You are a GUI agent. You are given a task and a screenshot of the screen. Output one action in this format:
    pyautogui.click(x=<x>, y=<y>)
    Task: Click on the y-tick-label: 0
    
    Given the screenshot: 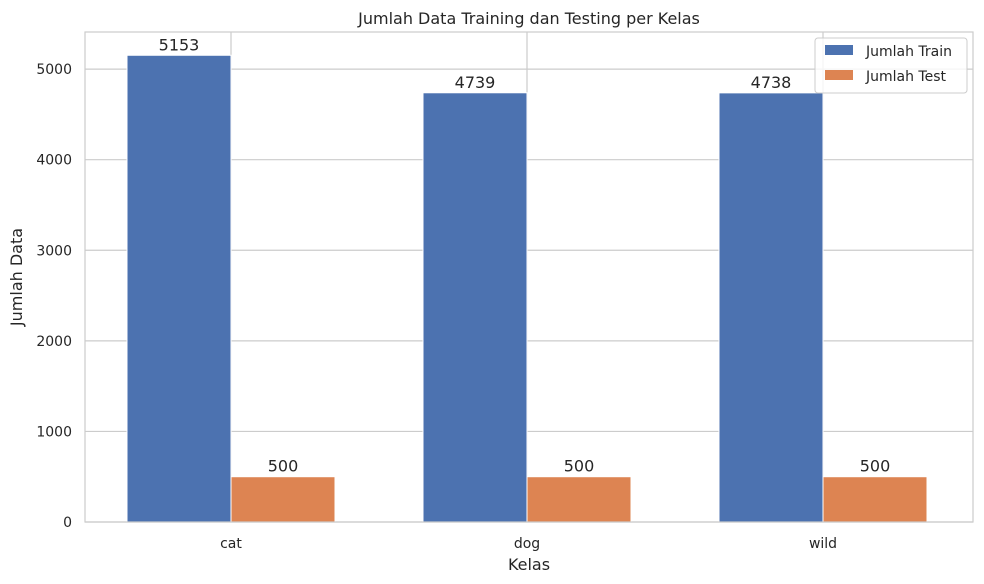 What is the action you would take?
    pyautogui.click(x=67, y=523)
    